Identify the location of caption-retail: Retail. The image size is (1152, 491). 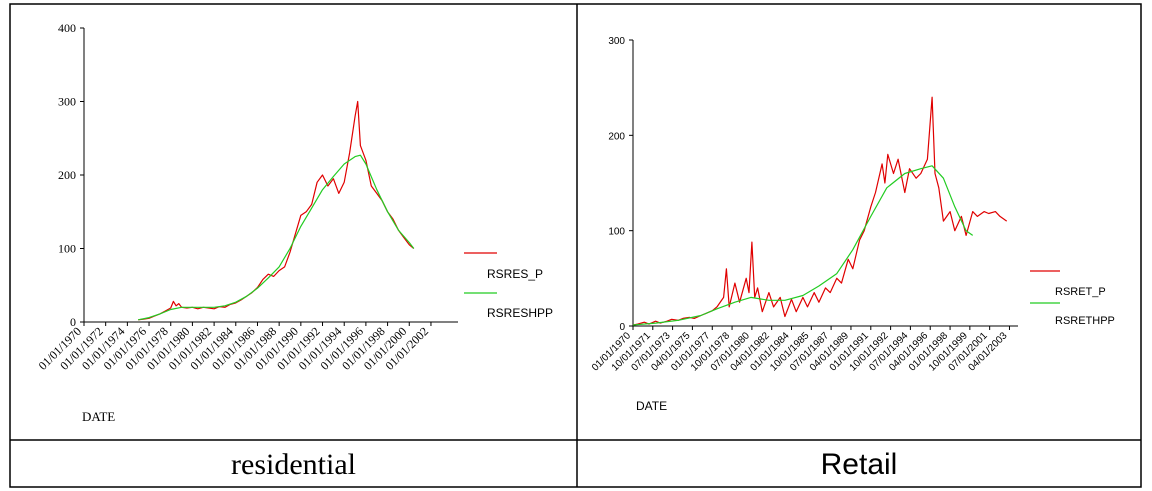
(859, 464).